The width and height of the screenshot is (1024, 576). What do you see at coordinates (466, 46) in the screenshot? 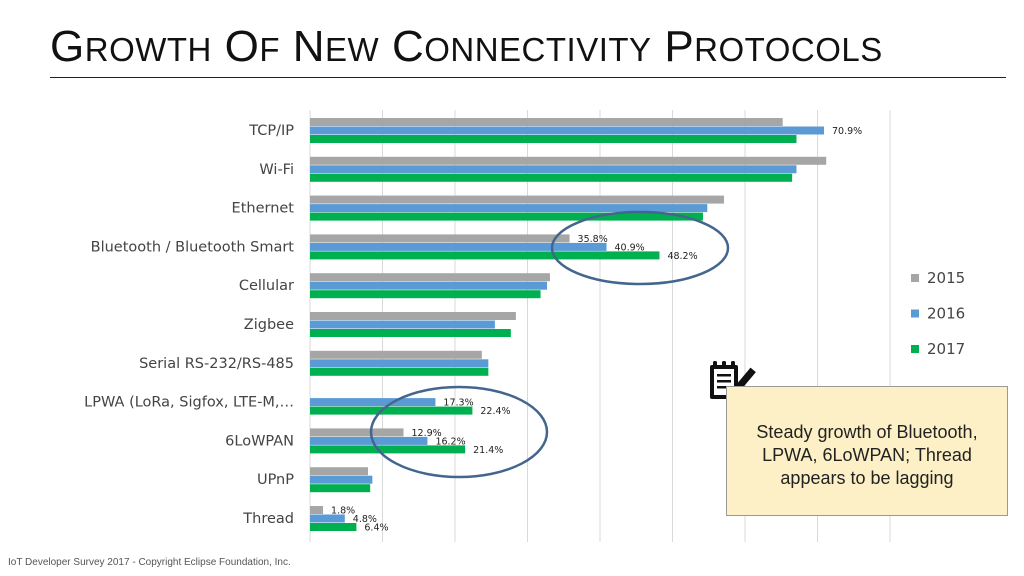
I see `page-title: GROWTH OF NEW CONNECTIVITY PROTOCOLS` at bounding box center [466, 46].